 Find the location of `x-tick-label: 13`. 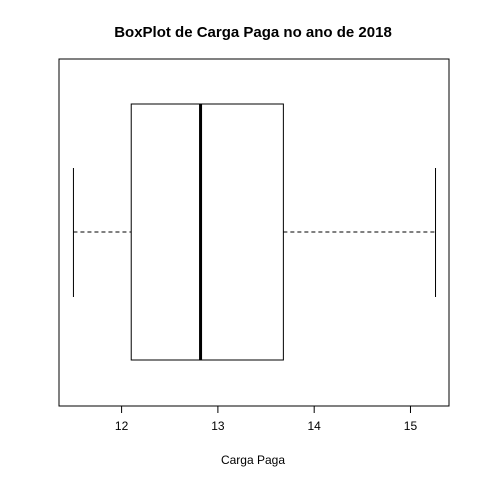

x-tick-label: 13 is located at coordinates (218, 426).